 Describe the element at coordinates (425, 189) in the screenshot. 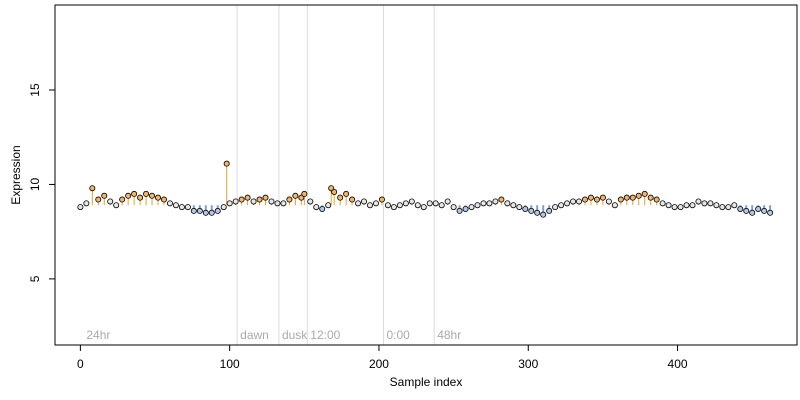

I see `data-points` at that location.